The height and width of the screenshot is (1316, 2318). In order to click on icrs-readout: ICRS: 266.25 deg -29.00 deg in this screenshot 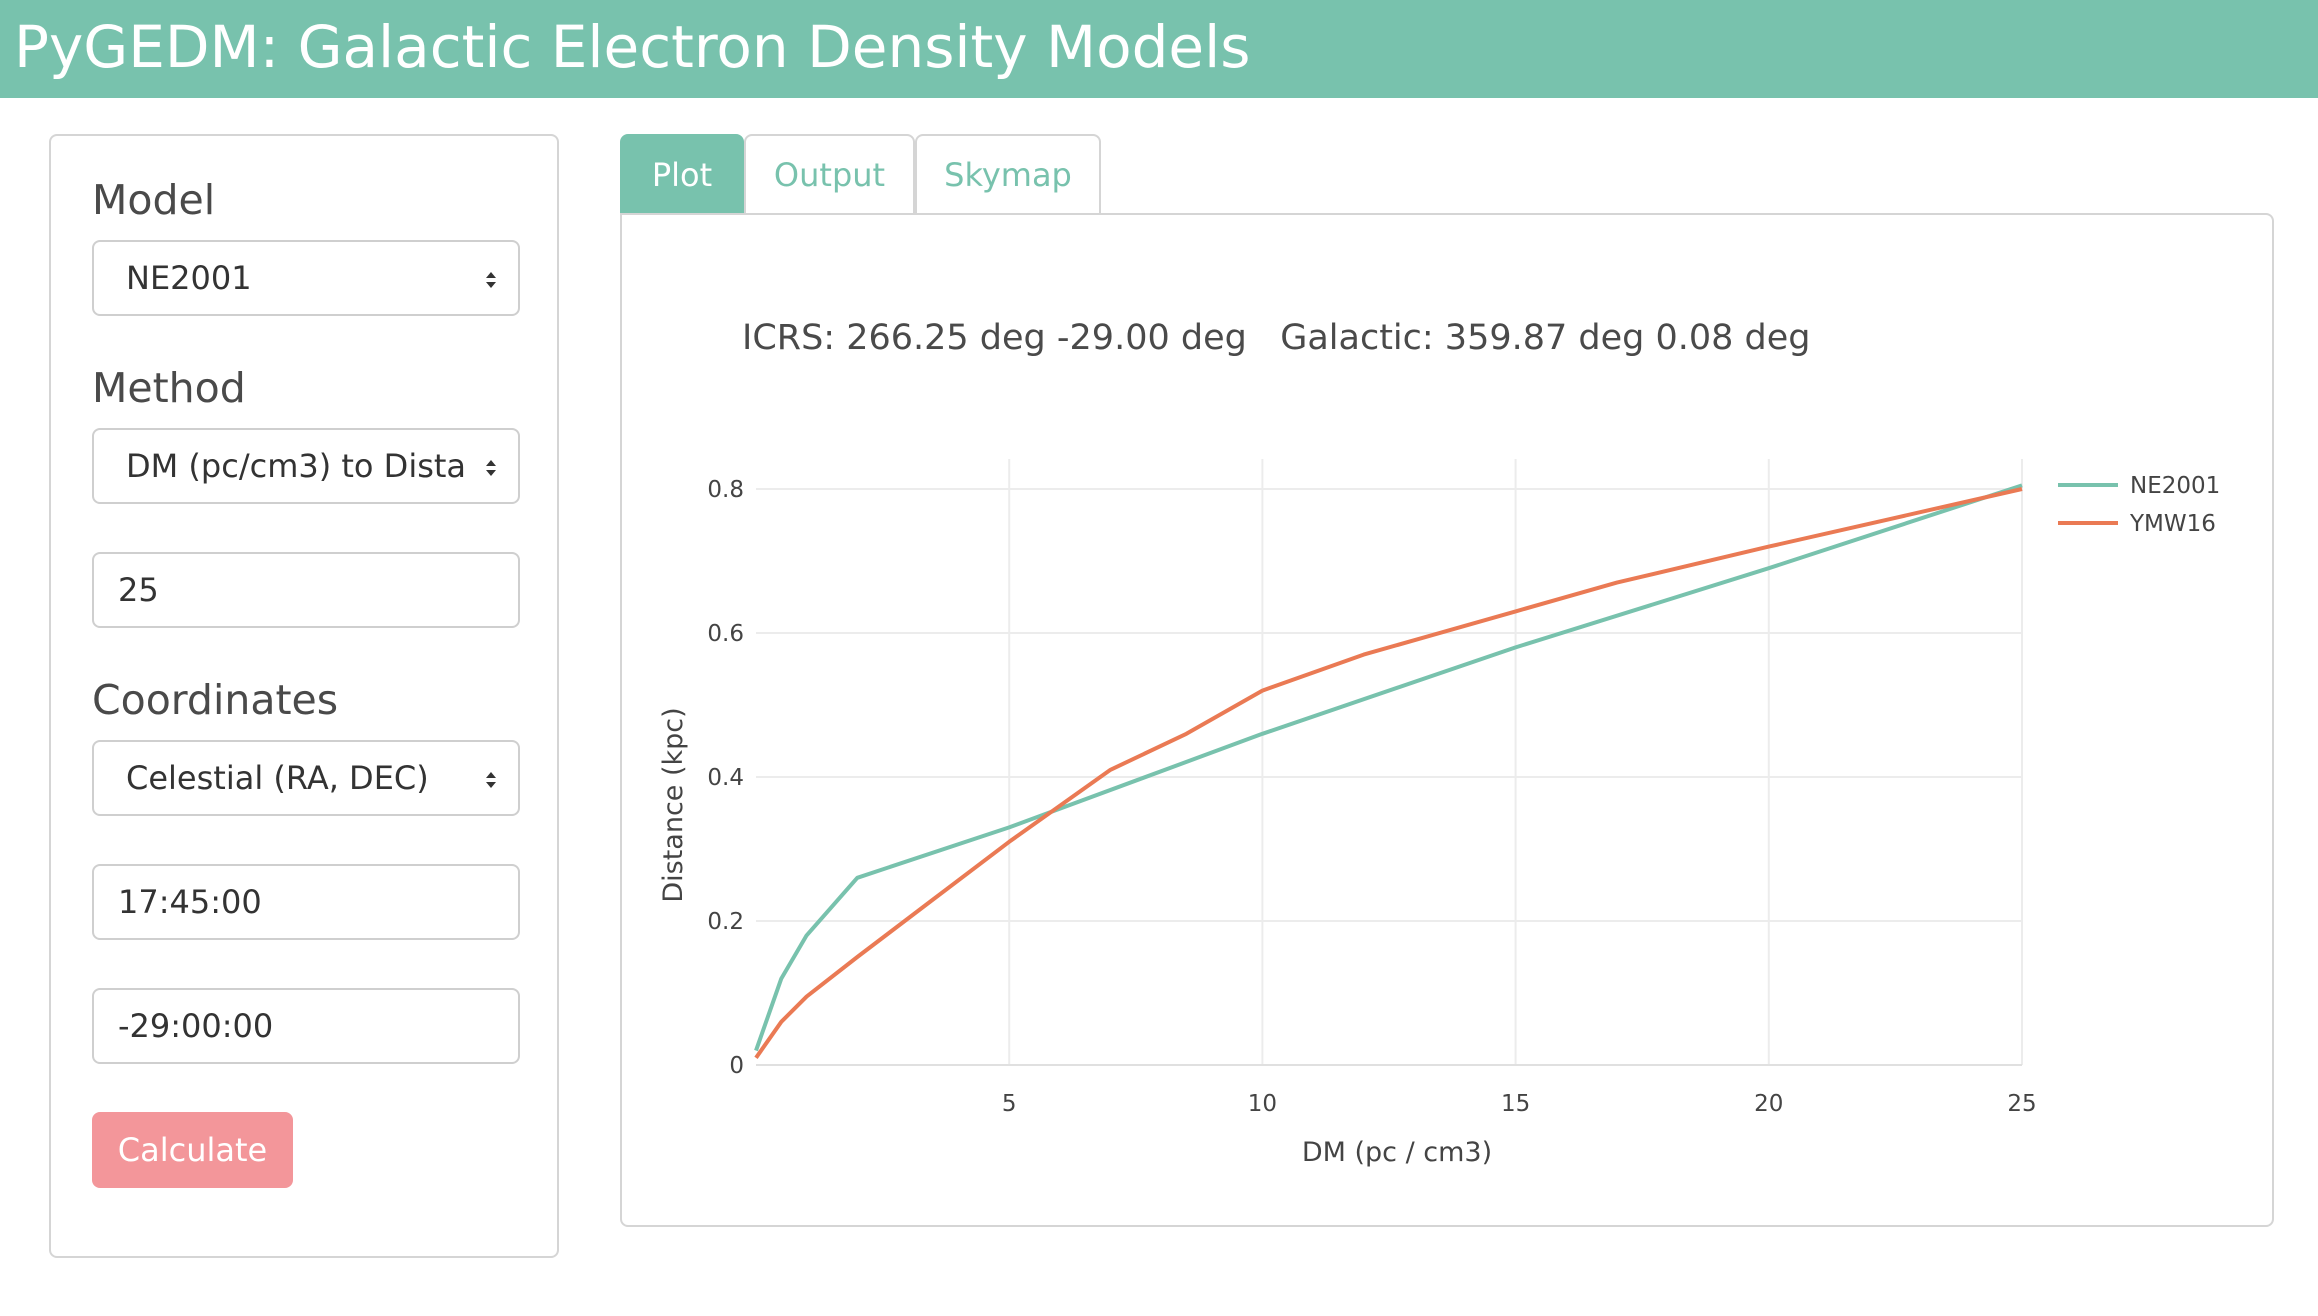, I will do `click(994, 338)`.